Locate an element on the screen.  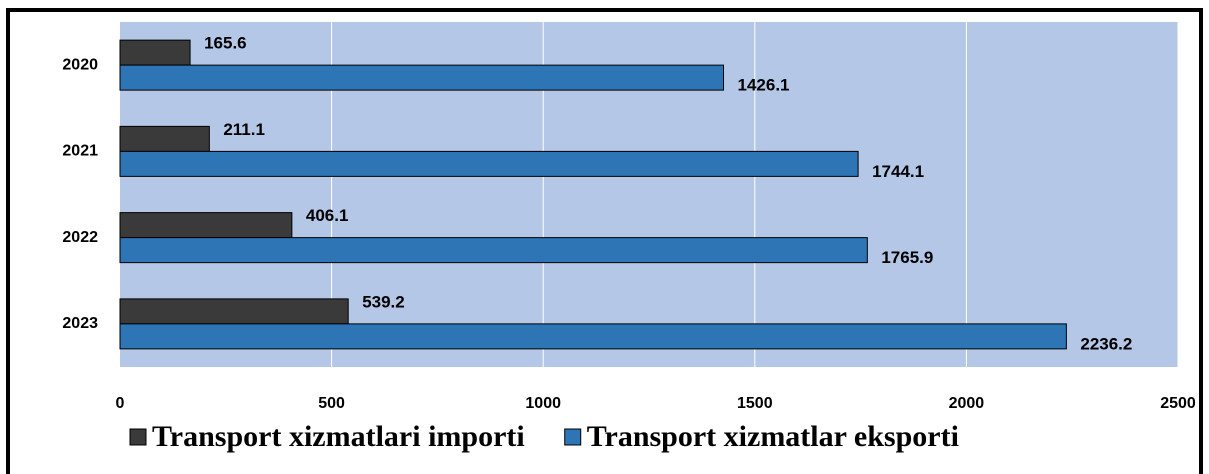
x-tick-label: 1500 is located at coordinates (755, 403).